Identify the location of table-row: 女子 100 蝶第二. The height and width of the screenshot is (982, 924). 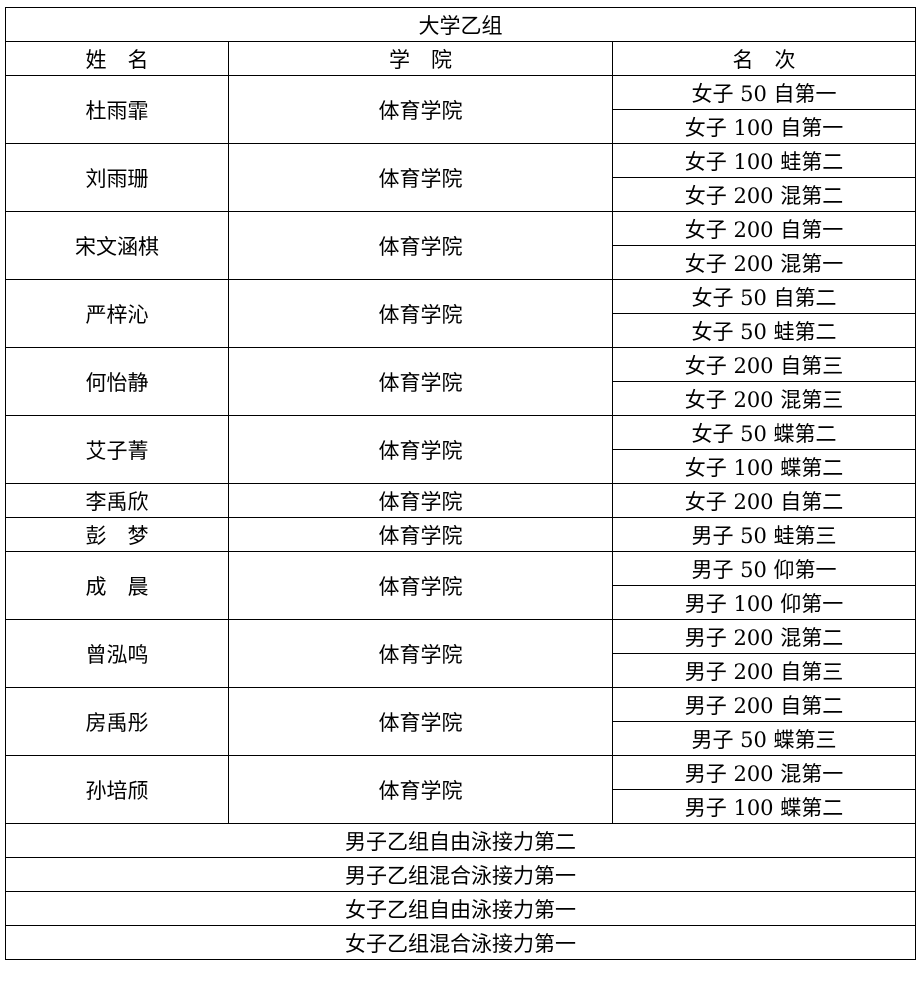
(461, 466).